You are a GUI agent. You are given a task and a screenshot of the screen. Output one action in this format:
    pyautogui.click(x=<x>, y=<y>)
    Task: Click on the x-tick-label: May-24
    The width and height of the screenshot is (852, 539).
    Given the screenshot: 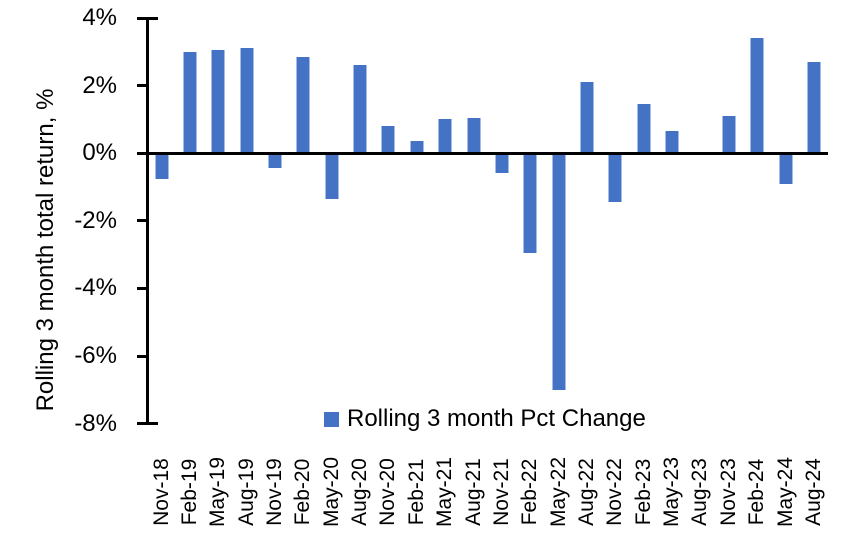 What is the action you would take?
    pyautogui.click(x=785, y=492)
    